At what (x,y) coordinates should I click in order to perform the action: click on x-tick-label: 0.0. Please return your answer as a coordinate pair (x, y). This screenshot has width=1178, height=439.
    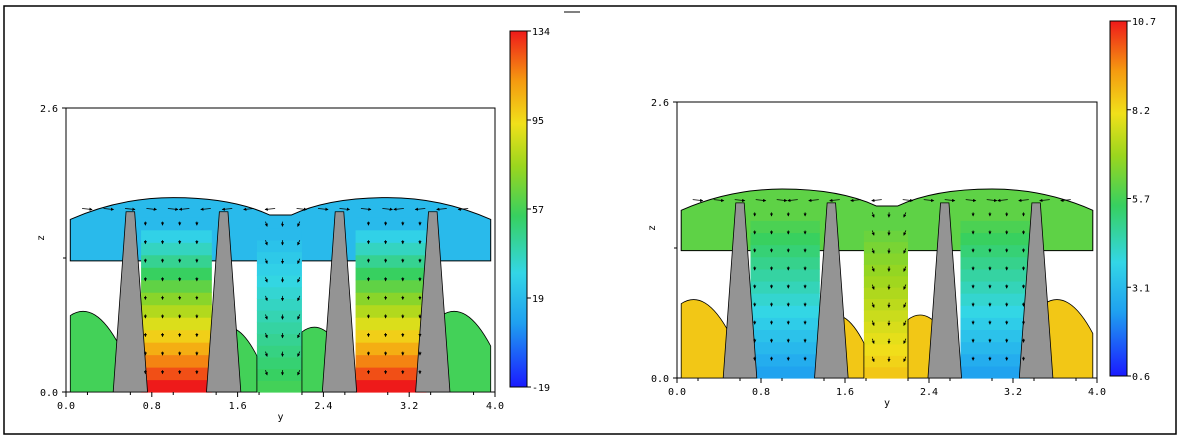
    Looking at the image, I should click on (677, 392).